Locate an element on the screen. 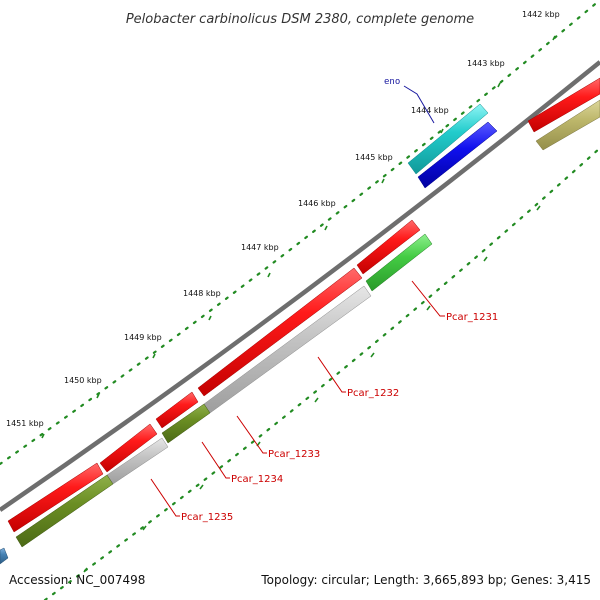 This screenshot has height=600, width=600. accession-text: Accession: NC_007498 is located at coordinates (77, 580).